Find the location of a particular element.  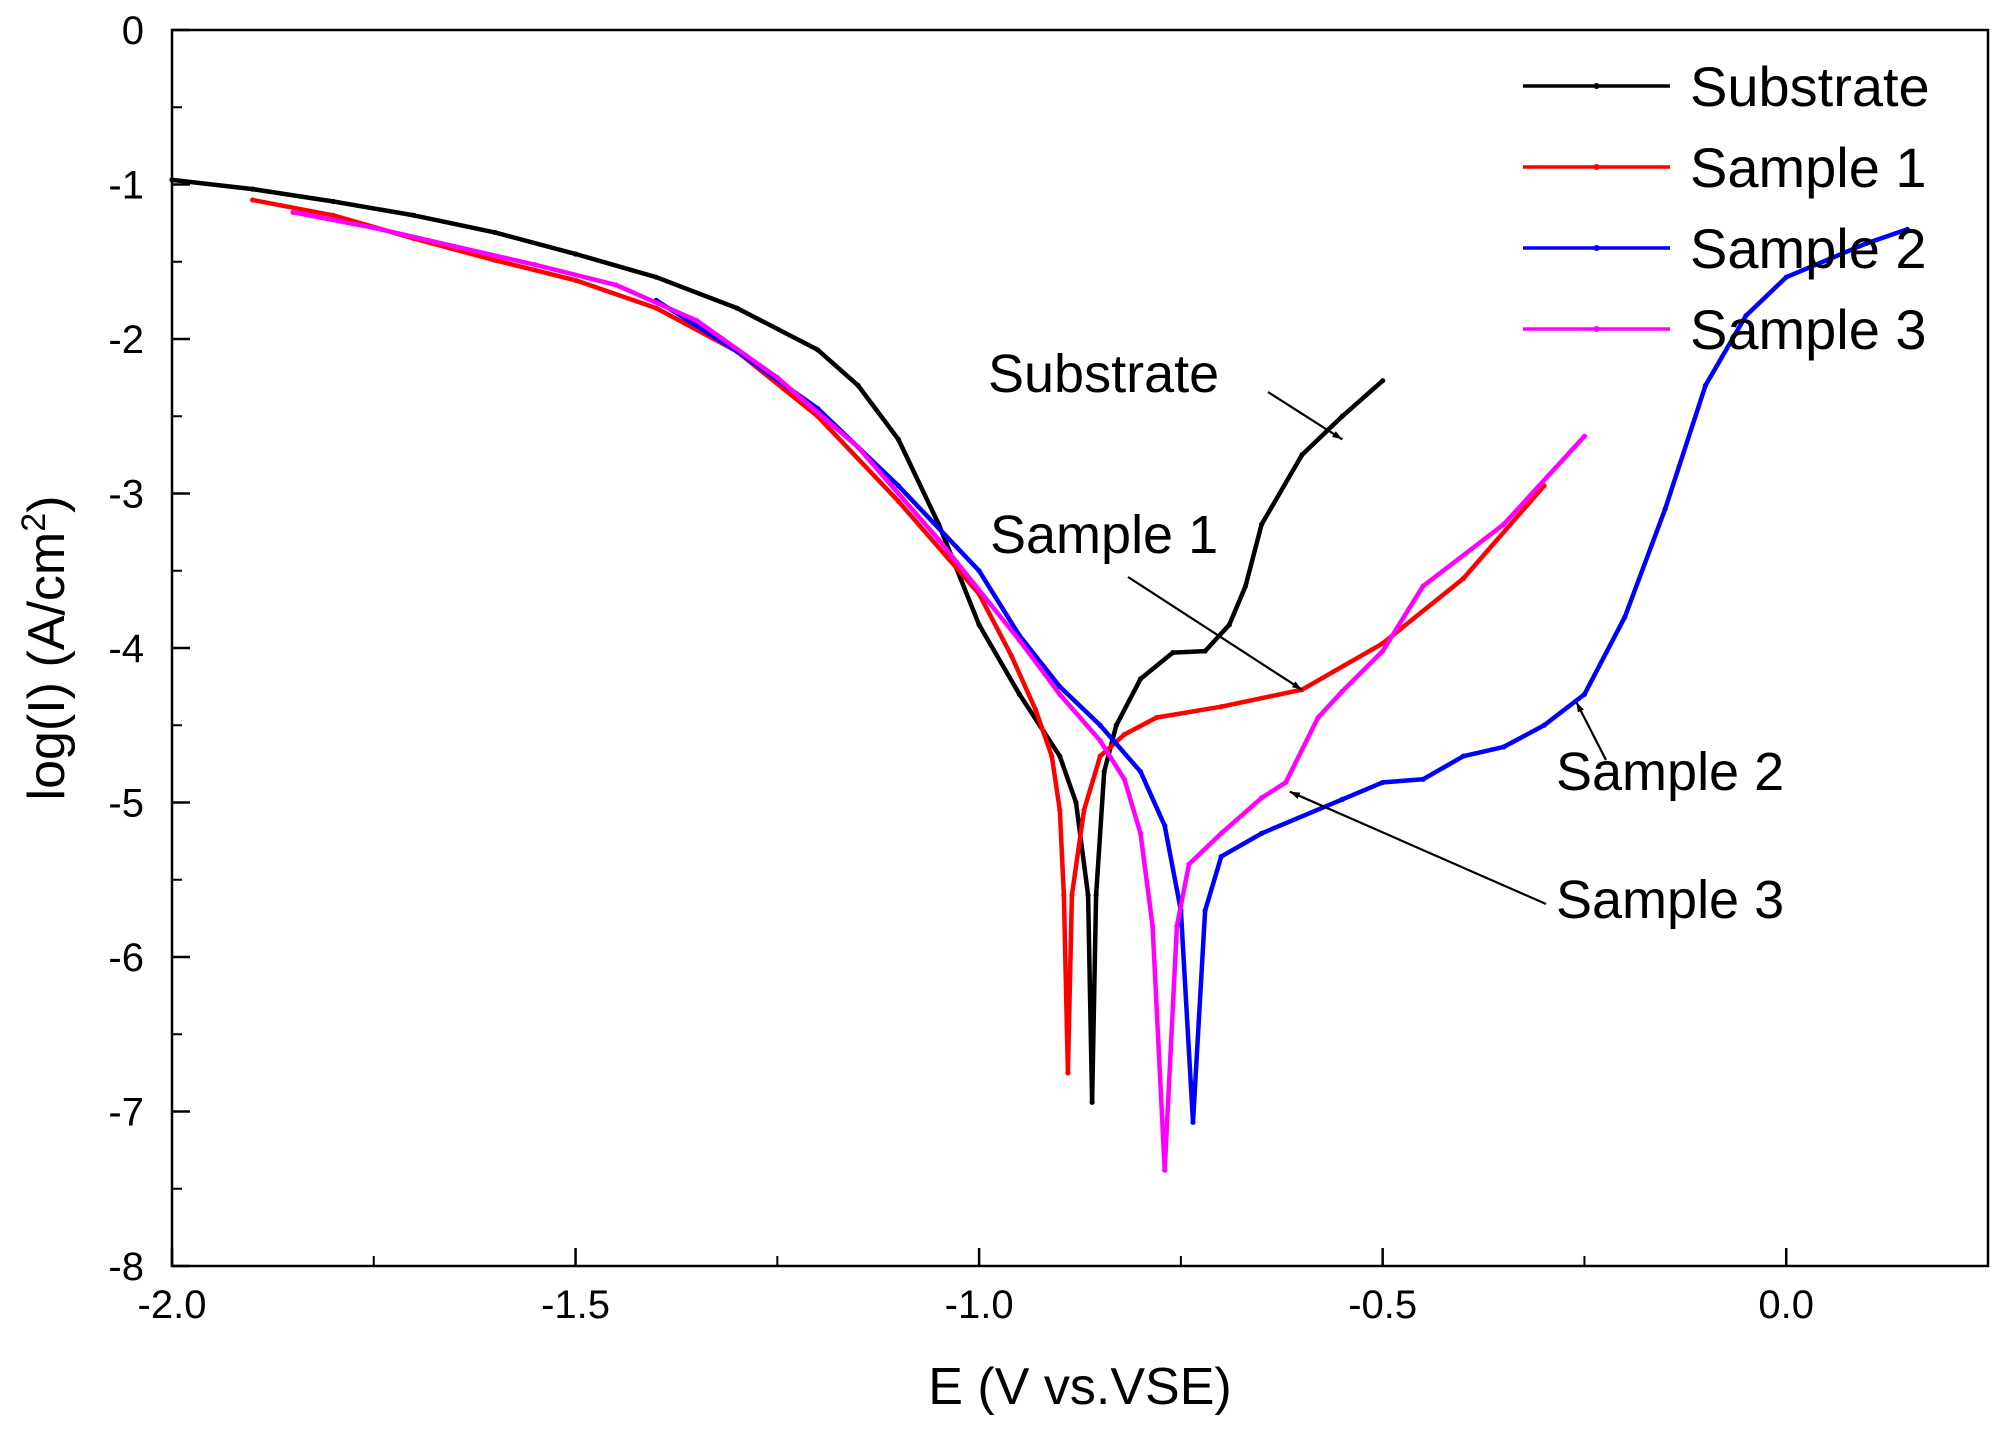

y-tick-label: -5 is located at coordinates (126, 804).